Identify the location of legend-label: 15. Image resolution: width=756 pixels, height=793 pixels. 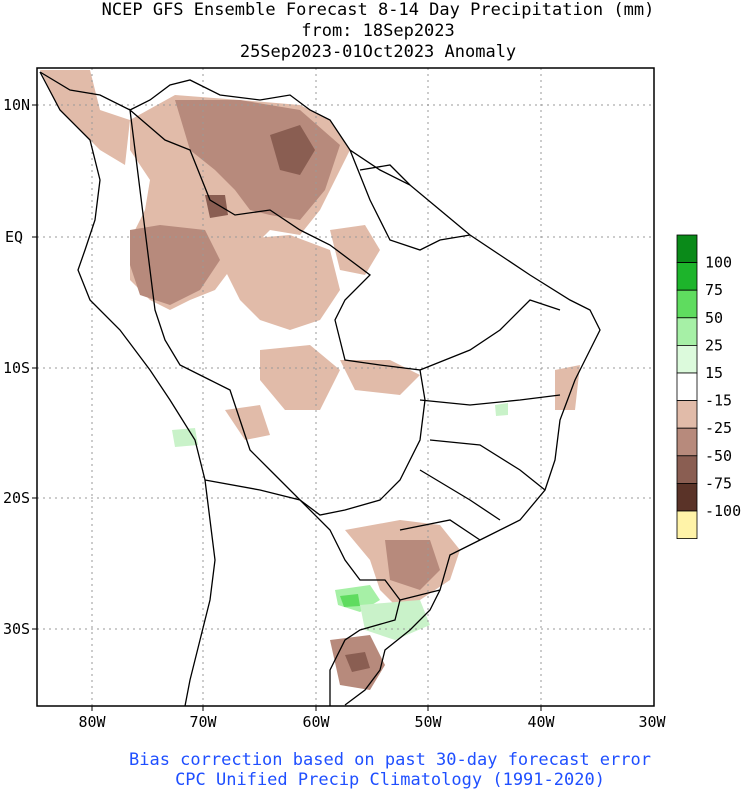
(714, 373).